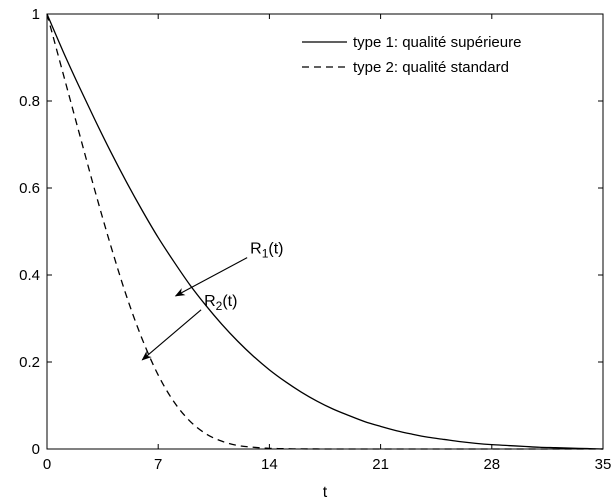  Describe the element at coordinates (491, 464) in the screenshot. I see `x-tick-label: 28` at that location.